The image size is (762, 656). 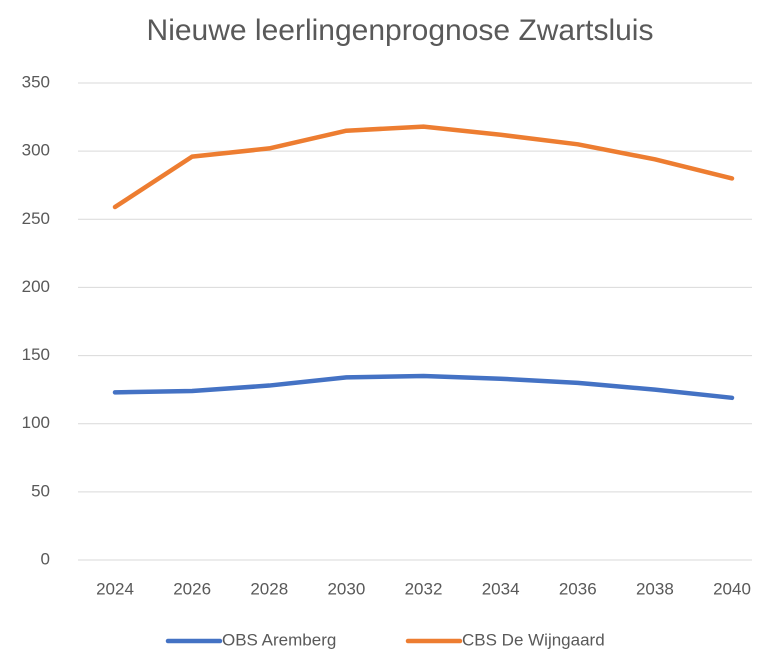 I want to click on y-tick-label: 0, so click(x=45, y=558).